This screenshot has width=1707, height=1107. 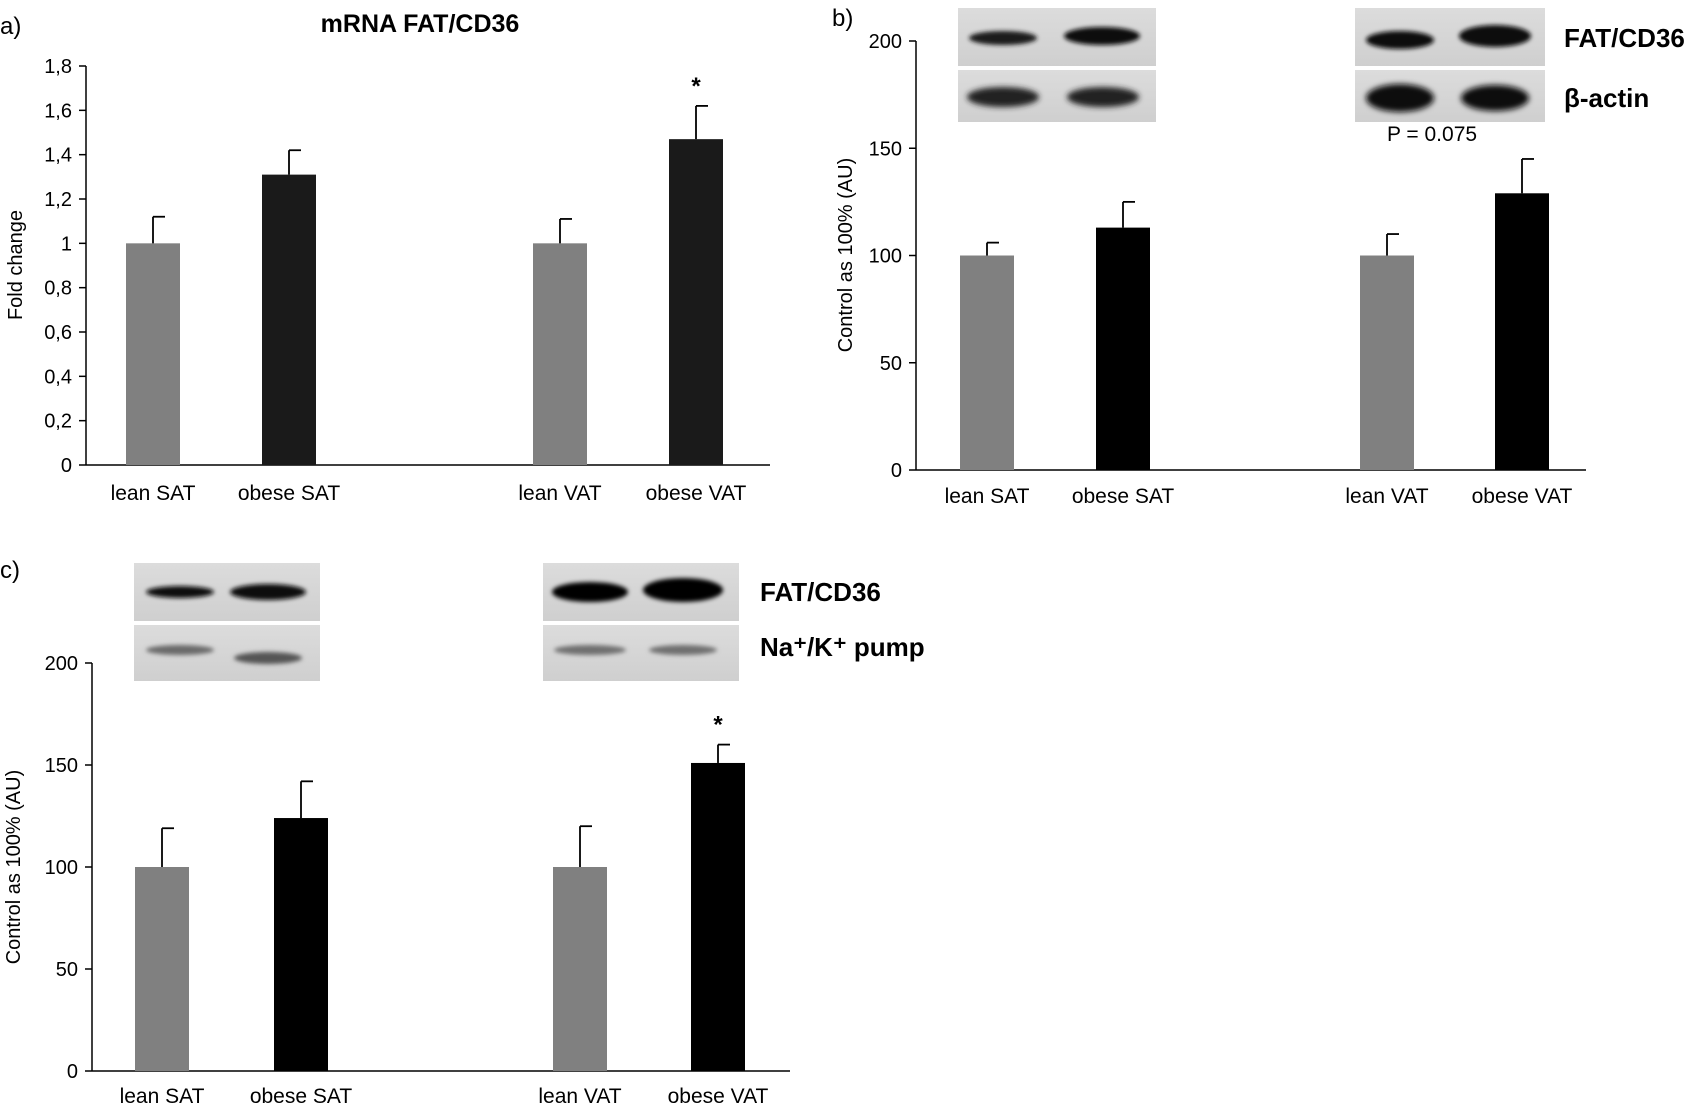 What do you see at coordinates (61, 664) in the screenshot?
I see `chart-c-y-tick-label: 200` at bounding box center [61, 664].